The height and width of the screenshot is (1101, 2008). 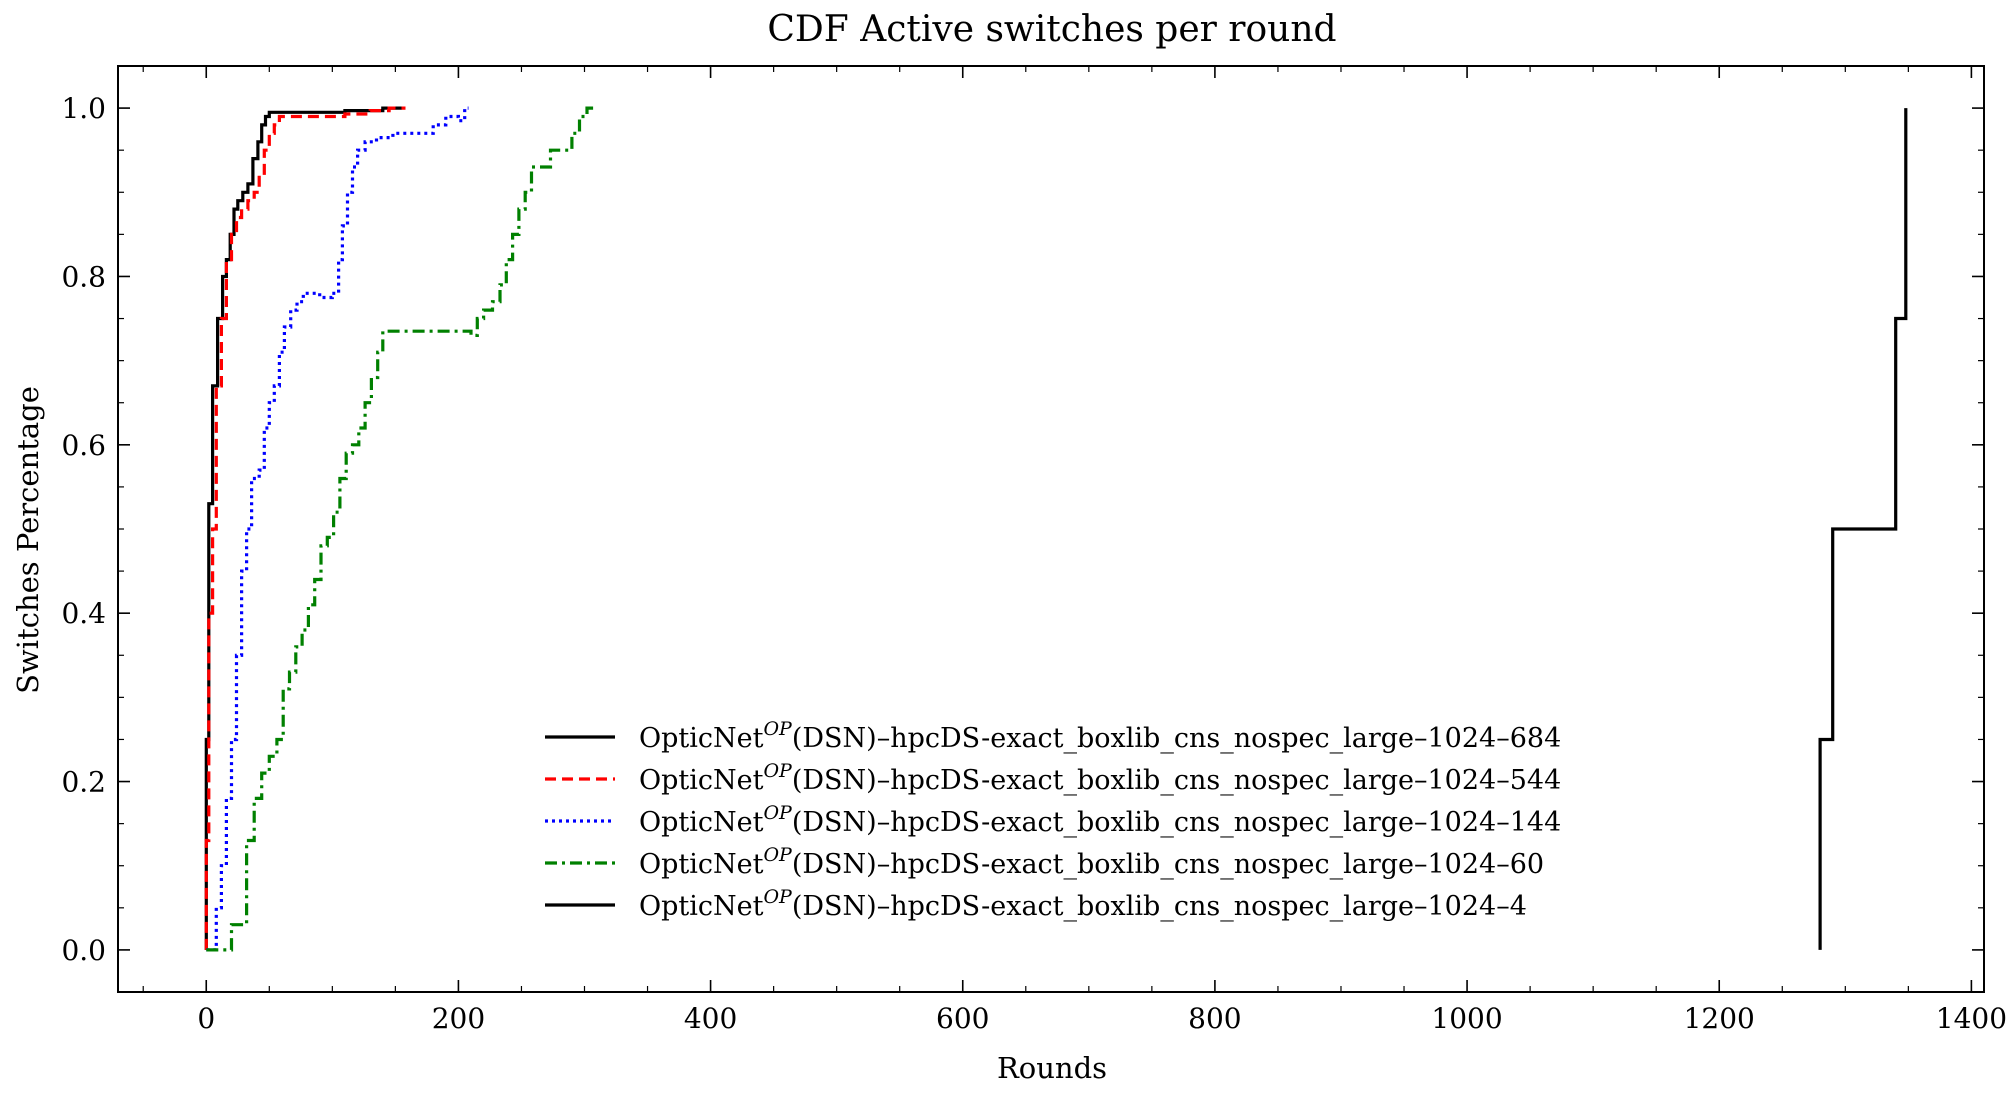 I want to click on y-tick-label: 1.0, so click(x=83, y=108).